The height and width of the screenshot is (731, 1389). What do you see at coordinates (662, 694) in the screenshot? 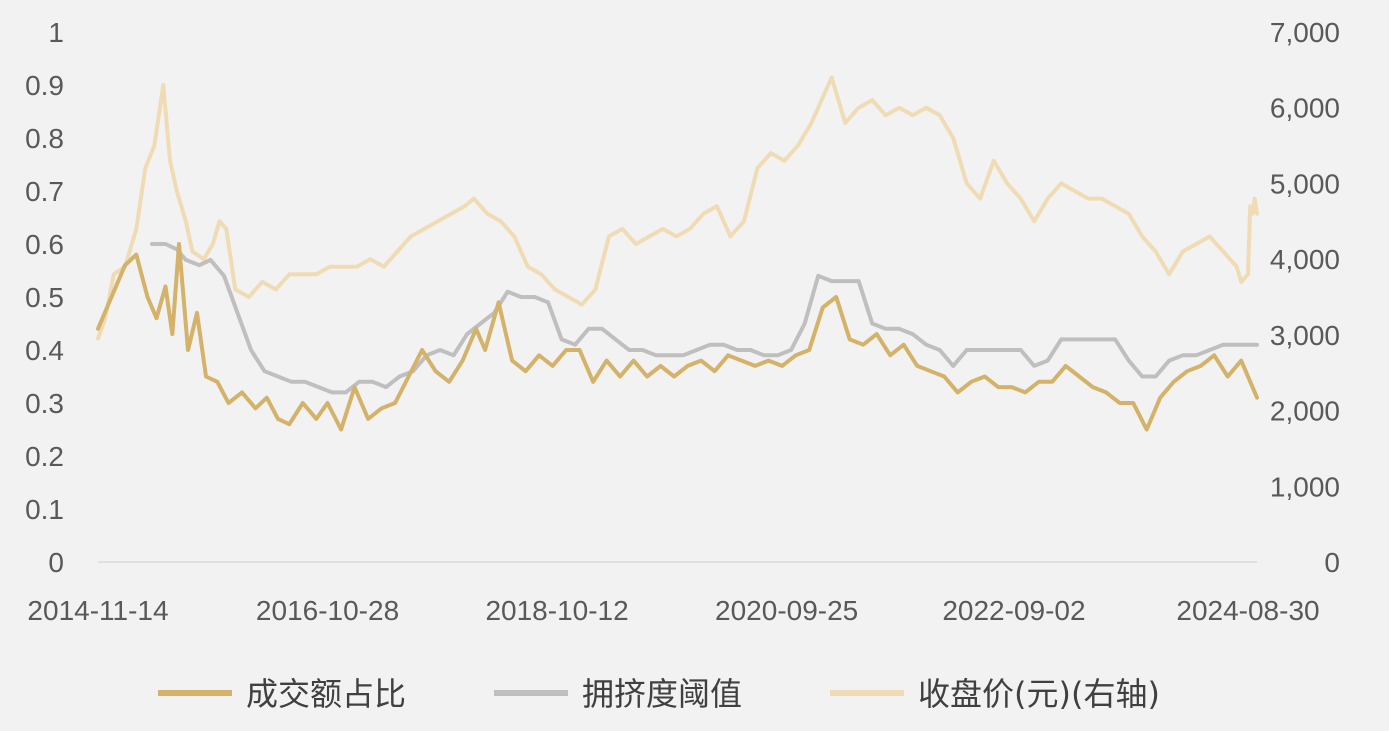
I see `legend-label: 拥挤度阈值` at bounding box center [662, 694].